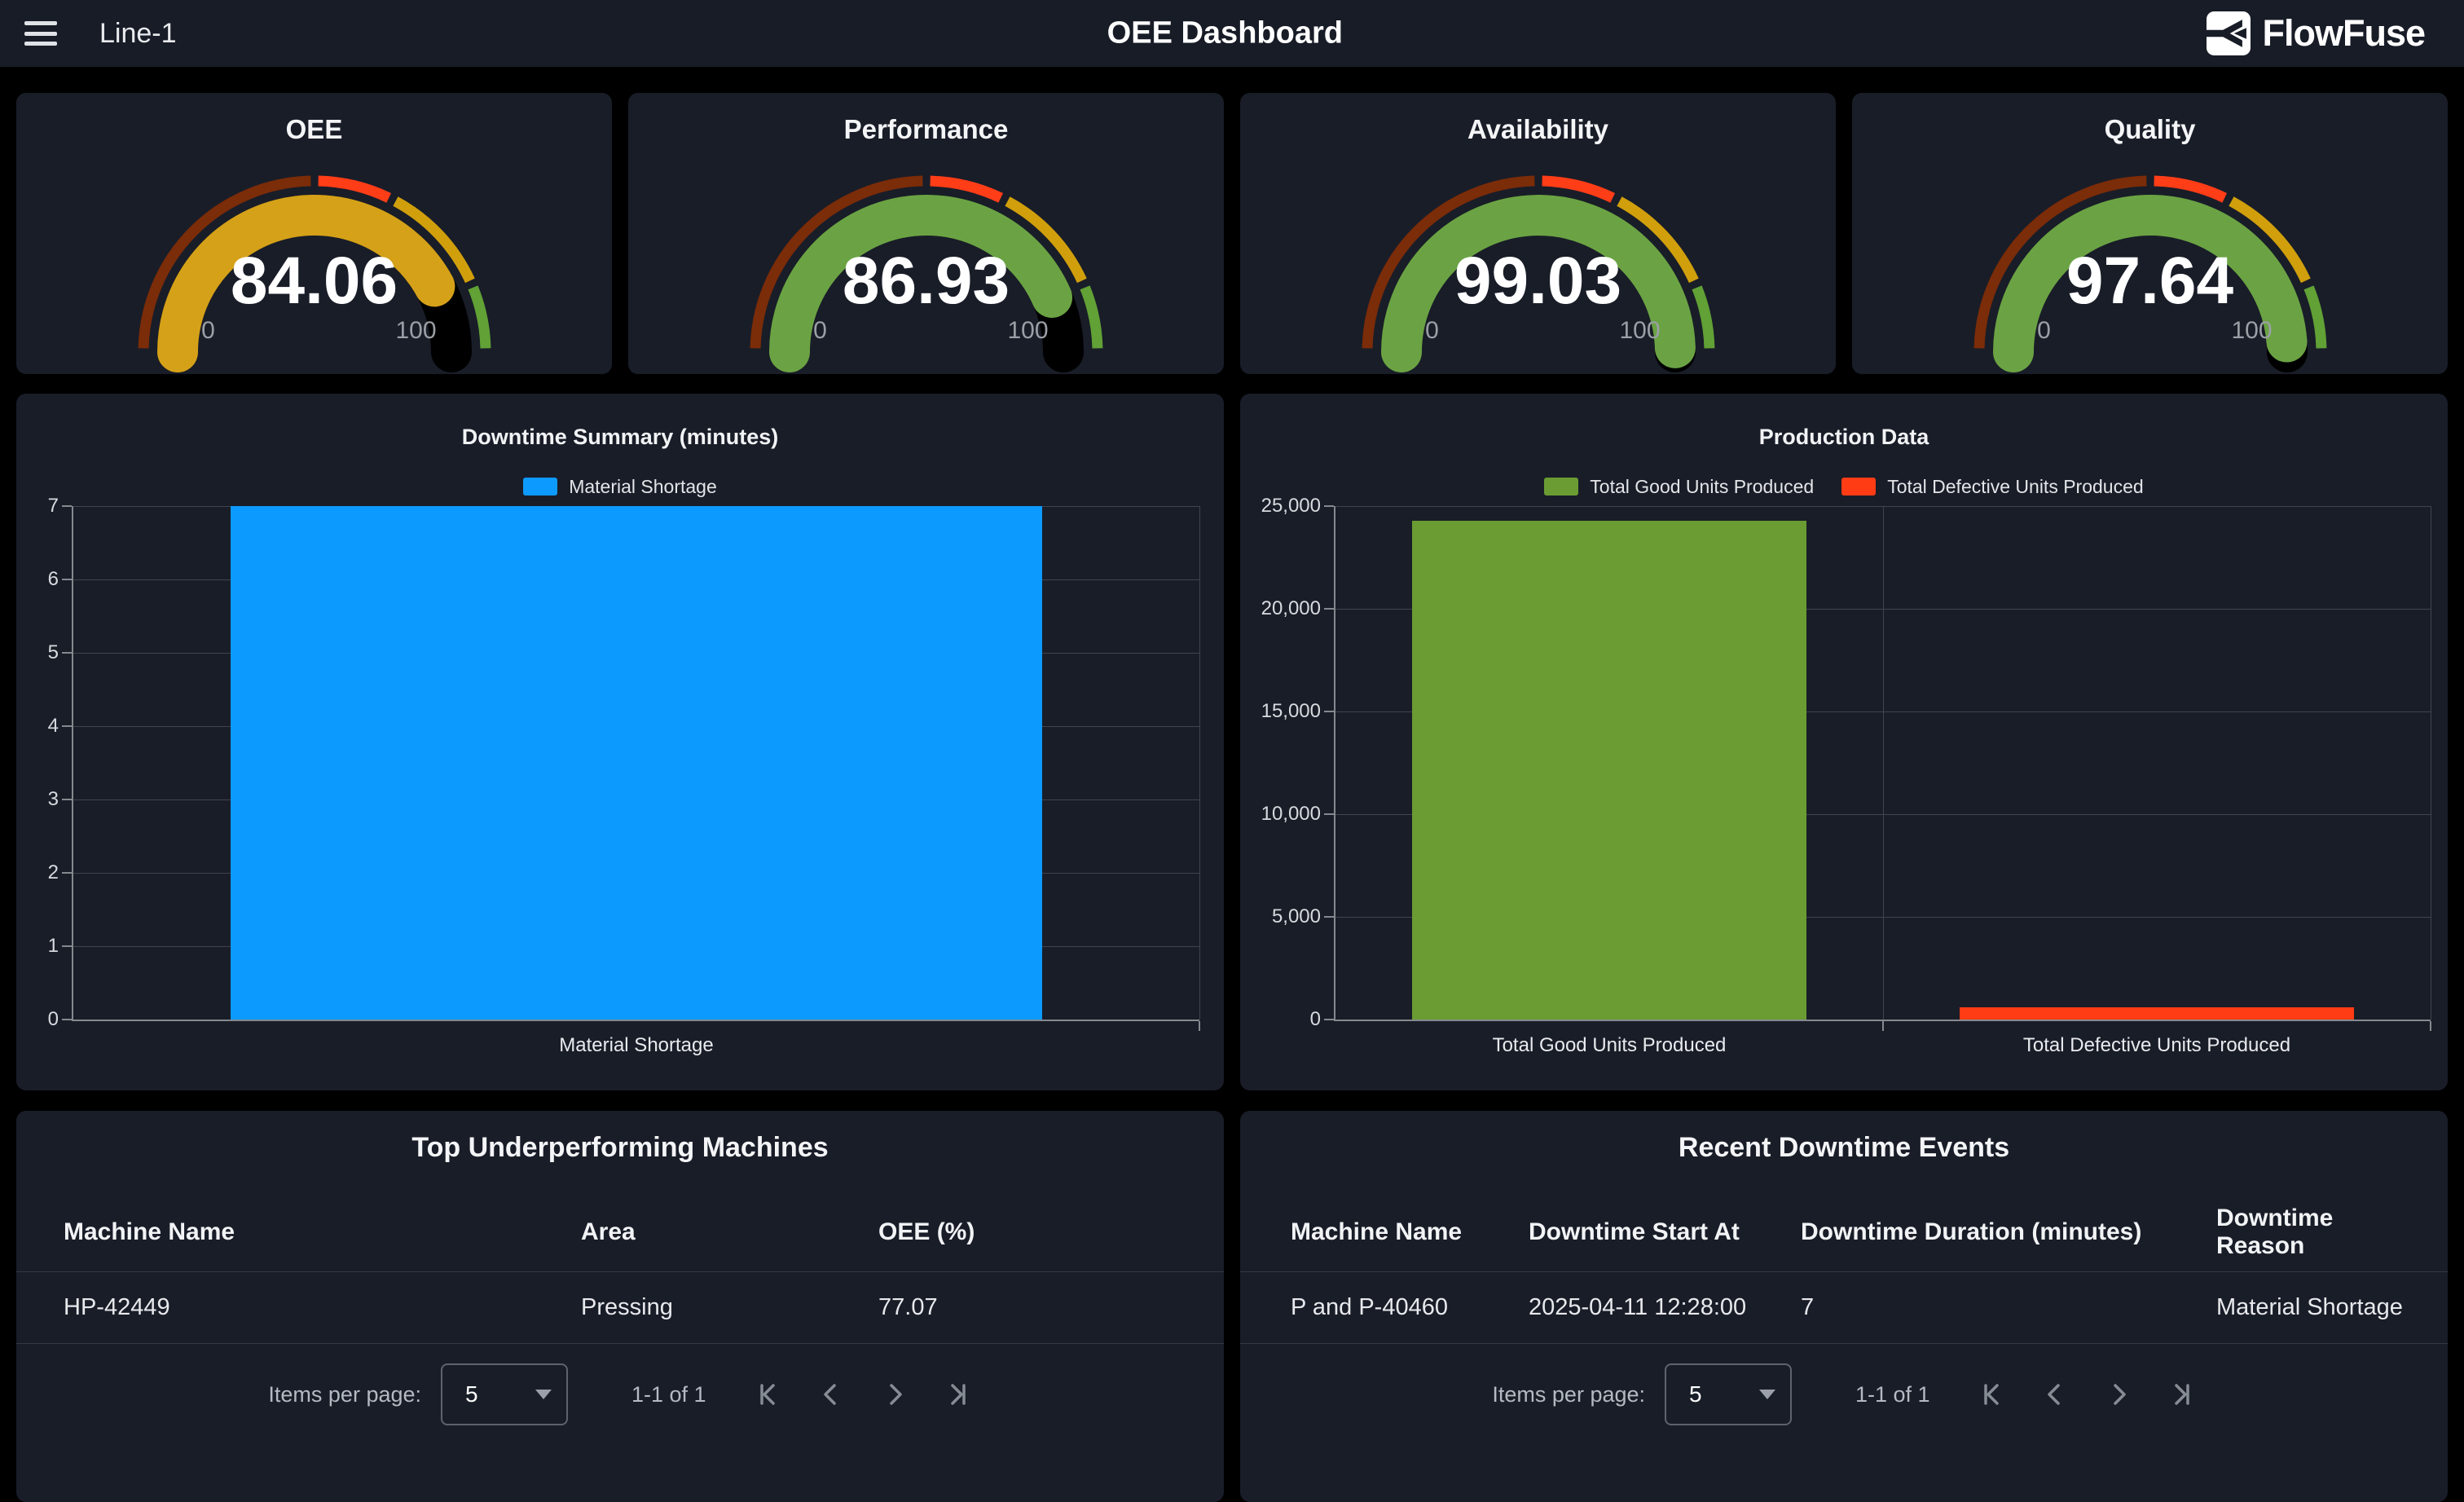 The height and width of the screenshot is (1502, 2464). I want to click on gauge-card-quality: Quality 97.64 0 100, so click(2150, 234).